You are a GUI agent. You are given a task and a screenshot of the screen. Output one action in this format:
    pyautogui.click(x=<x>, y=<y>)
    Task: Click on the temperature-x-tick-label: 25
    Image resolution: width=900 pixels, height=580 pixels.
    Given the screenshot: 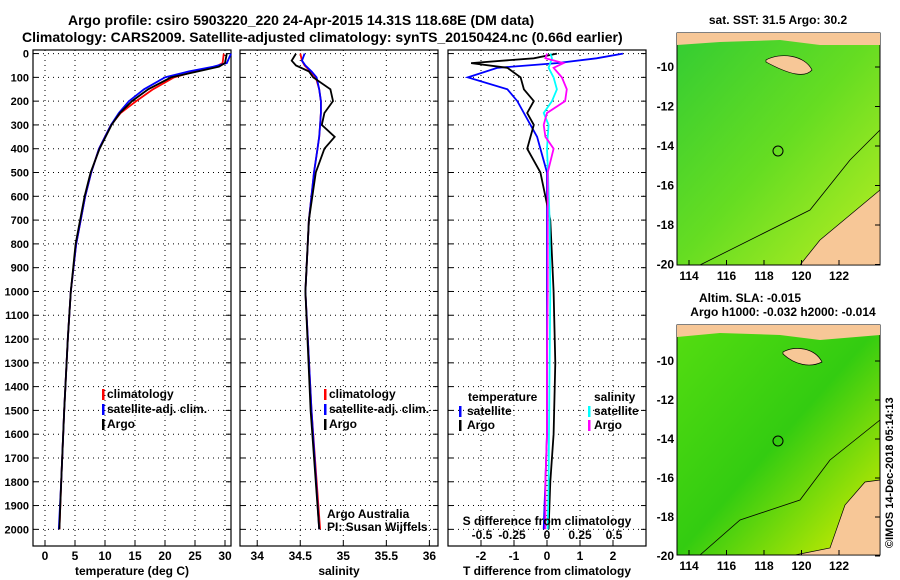 What is the action you would take?
    pyautogui.click(x=195, y=556)
    